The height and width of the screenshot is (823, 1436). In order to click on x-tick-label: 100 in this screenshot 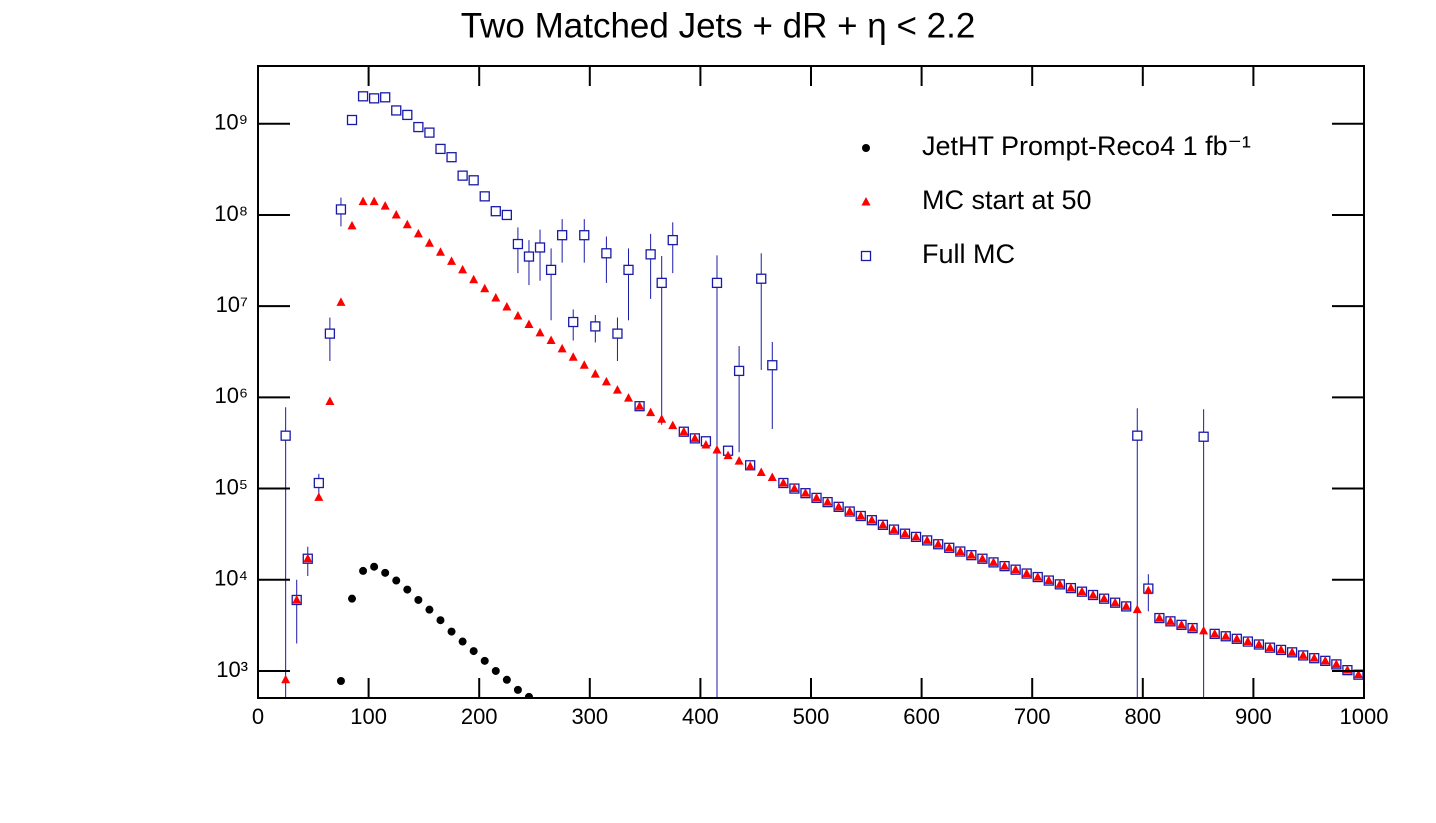, I will do `click(368, 716)`.